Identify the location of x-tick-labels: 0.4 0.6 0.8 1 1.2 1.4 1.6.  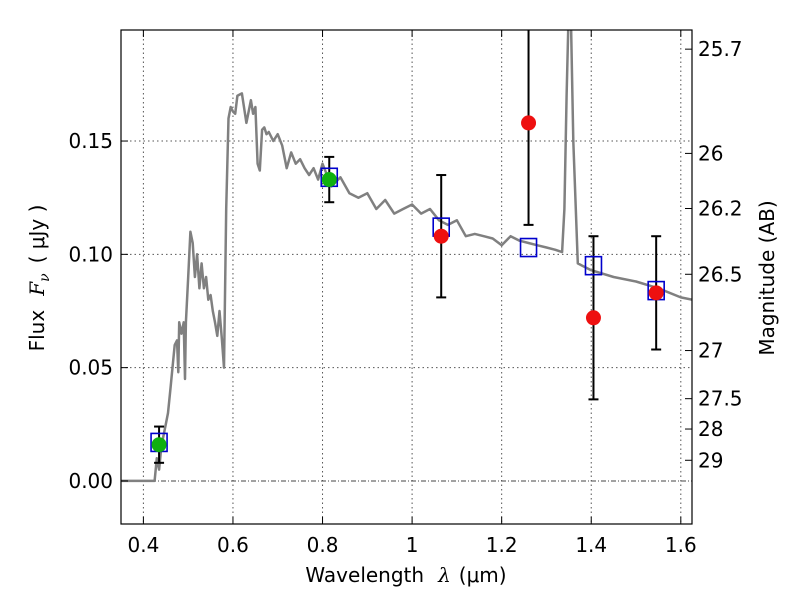
(411, 545).